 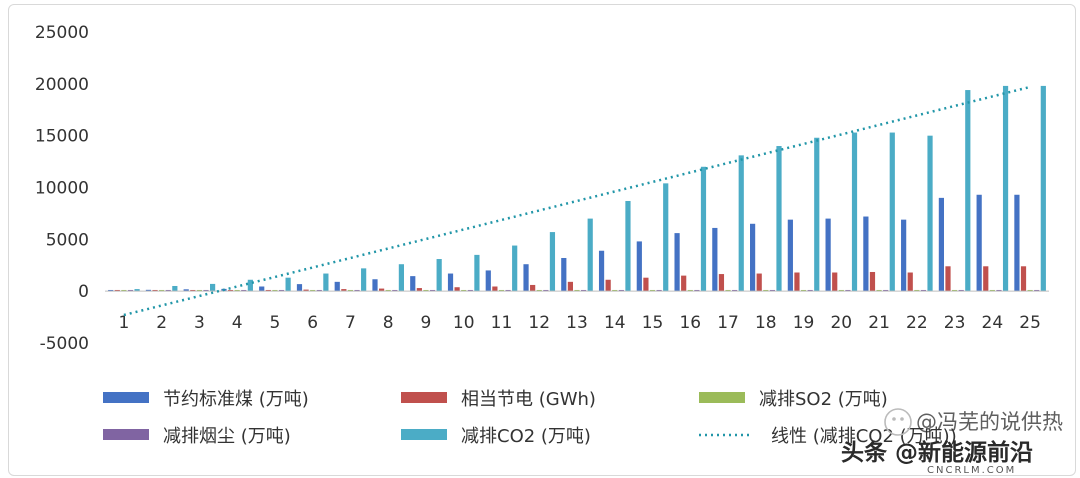 I want to click on x-tick-label: 21, so click(x=879, y=323).